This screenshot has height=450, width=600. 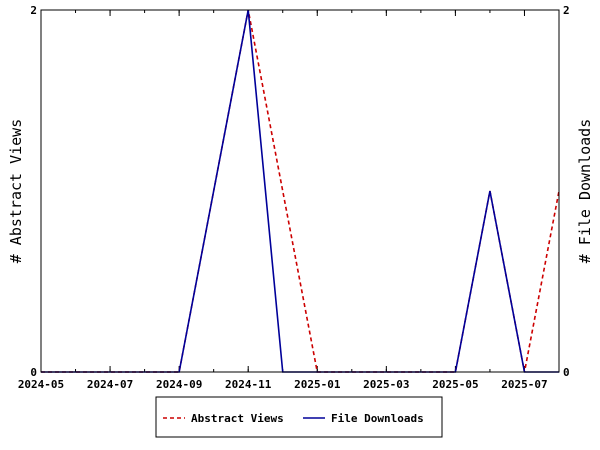 I want to click on x-tick-label: 2025-03, so click(x=386, y=384).